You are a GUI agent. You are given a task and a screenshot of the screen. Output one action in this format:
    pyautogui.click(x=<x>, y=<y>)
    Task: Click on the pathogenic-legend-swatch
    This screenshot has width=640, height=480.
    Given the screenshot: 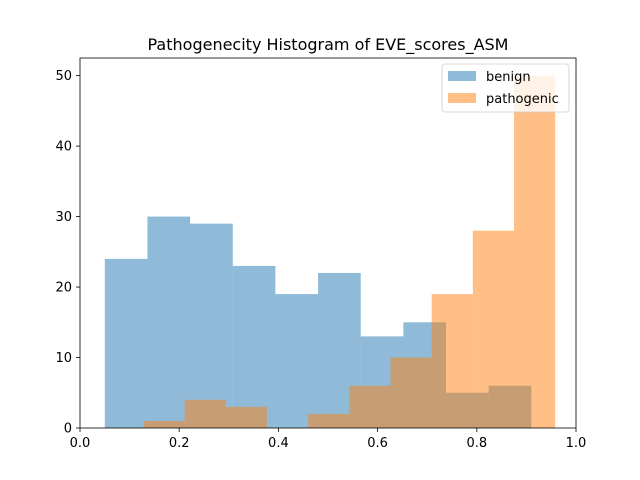 What is the action you would take?
    pyautogui.click(x=462, y=98)
    